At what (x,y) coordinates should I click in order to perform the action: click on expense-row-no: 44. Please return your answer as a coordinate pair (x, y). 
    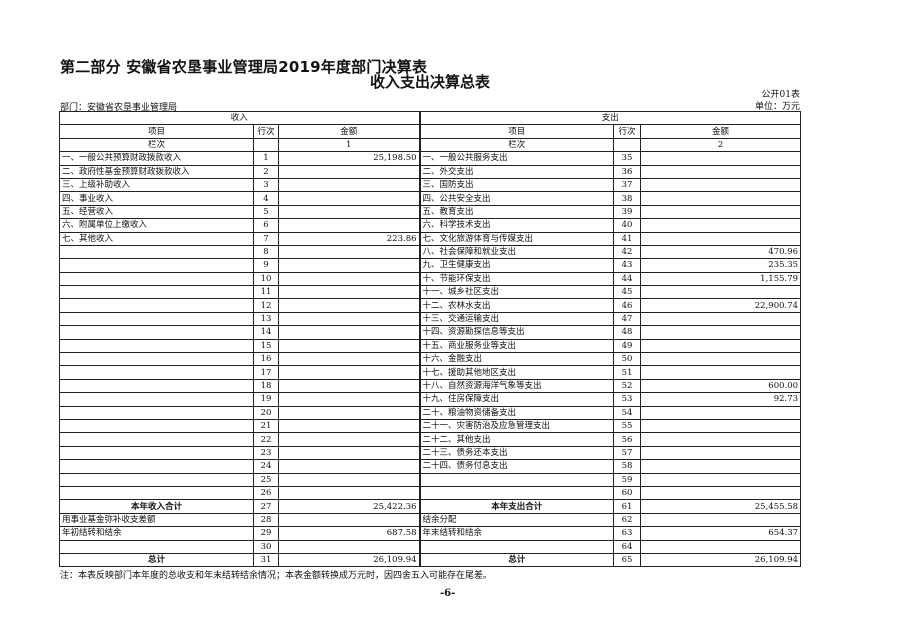
    Looking at the image, I should click on (627, 279).